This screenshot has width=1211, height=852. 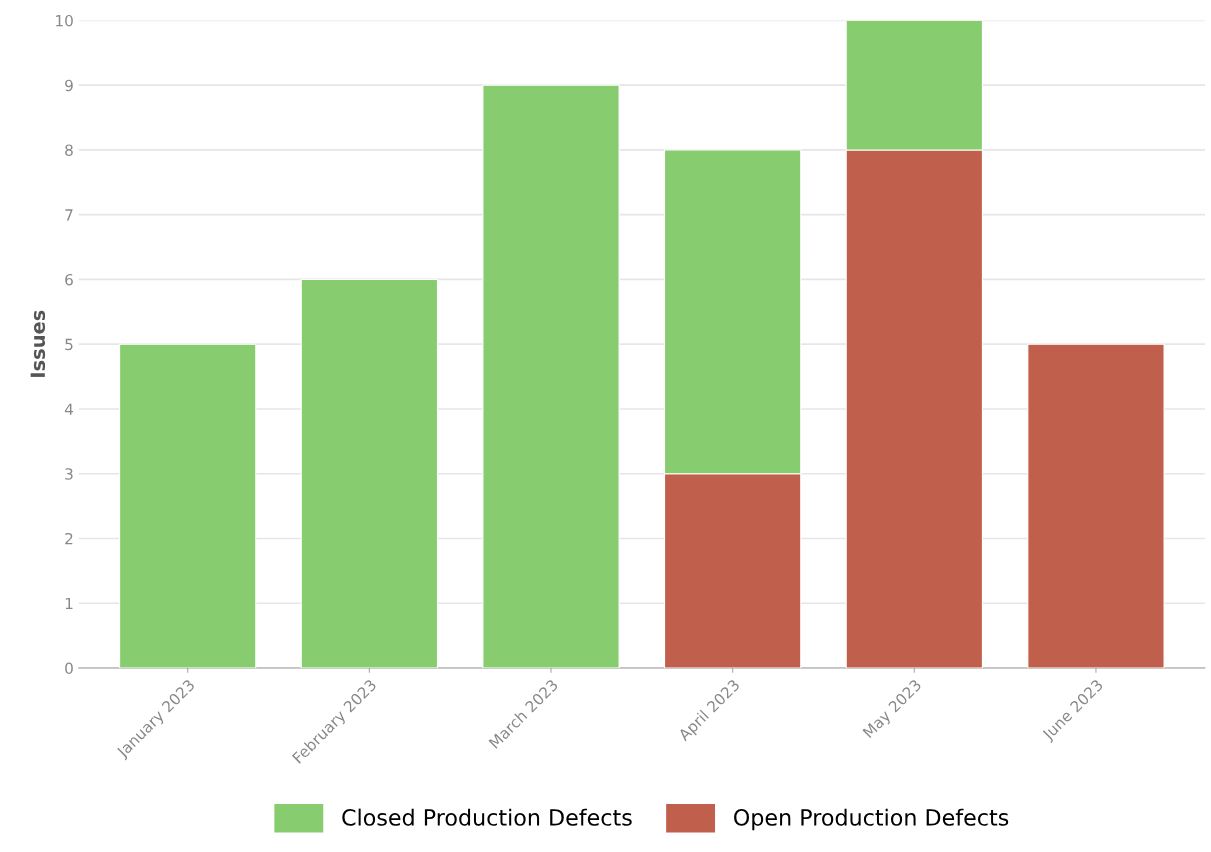 I want to click on y-tick-label: 1, so click(x=69, y=603).